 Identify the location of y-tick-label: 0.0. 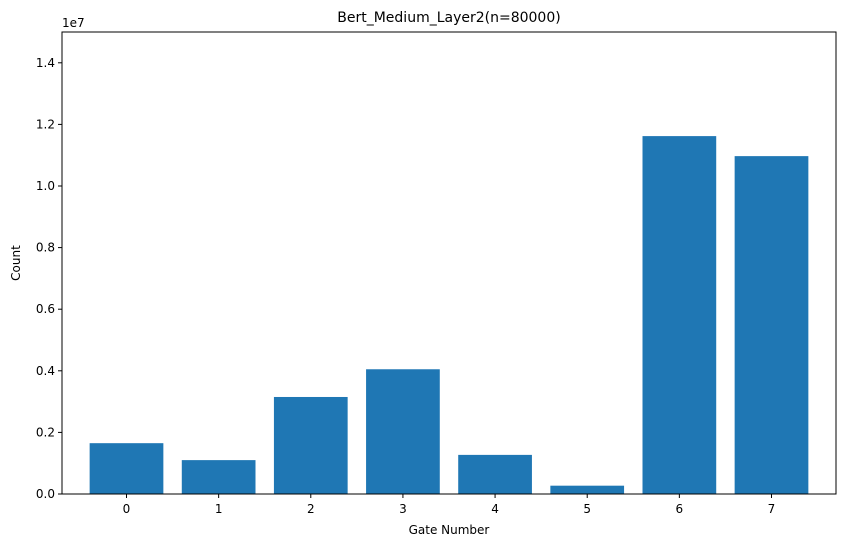
(45, 494).